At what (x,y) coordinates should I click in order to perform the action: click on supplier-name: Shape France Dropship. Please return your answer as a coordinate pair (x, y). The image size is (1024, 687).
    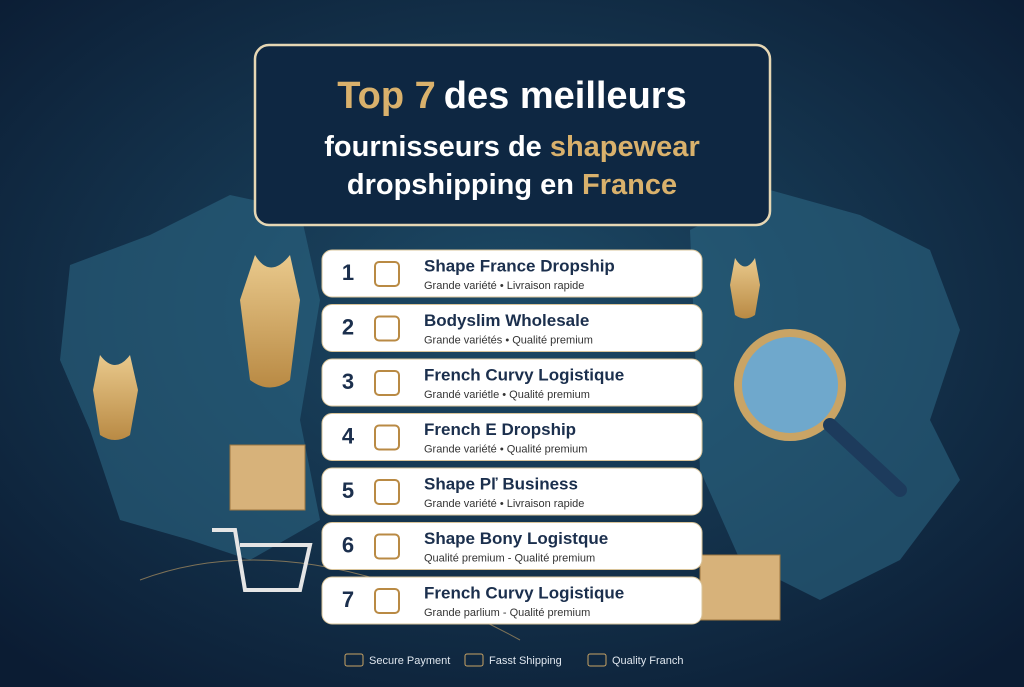
    Looking at the image, I should click on (519, 265).